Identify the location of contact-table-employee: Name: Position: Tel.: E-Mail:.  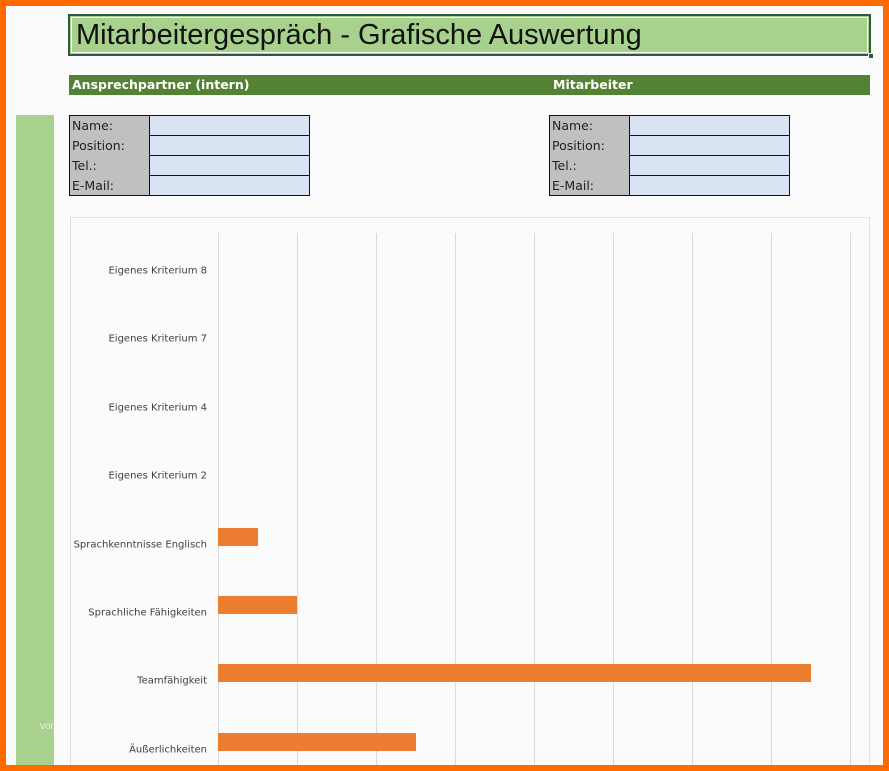
(669, 155).